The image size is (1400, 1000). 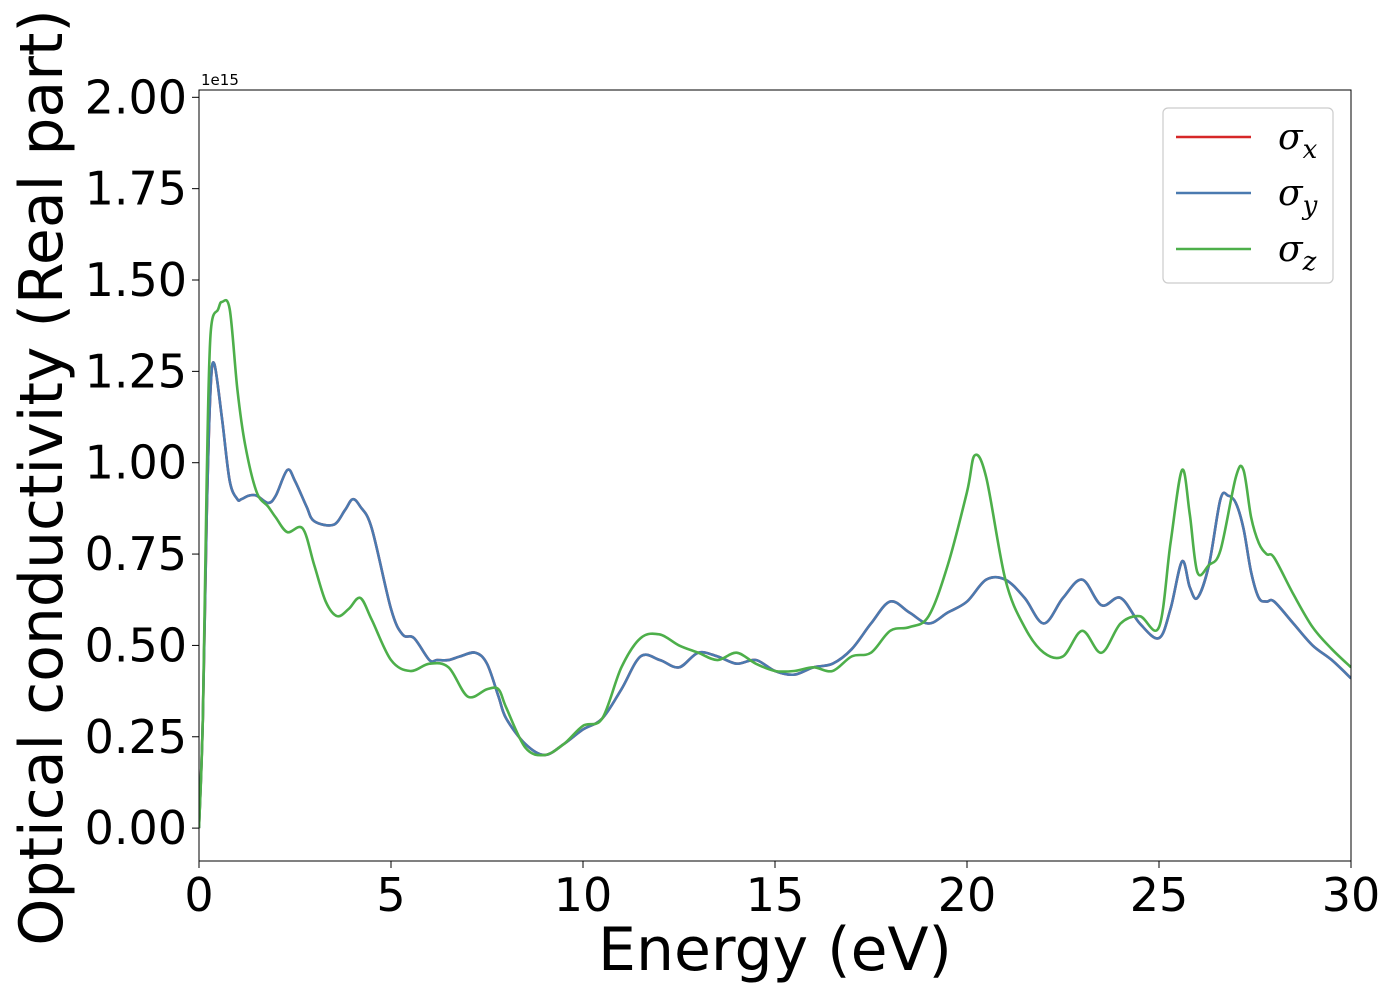 What do you see at coordinates (775, 950) in the screenshot?
I see `x-axis-title: Energy (eV)` at bounding box center [775, 950].